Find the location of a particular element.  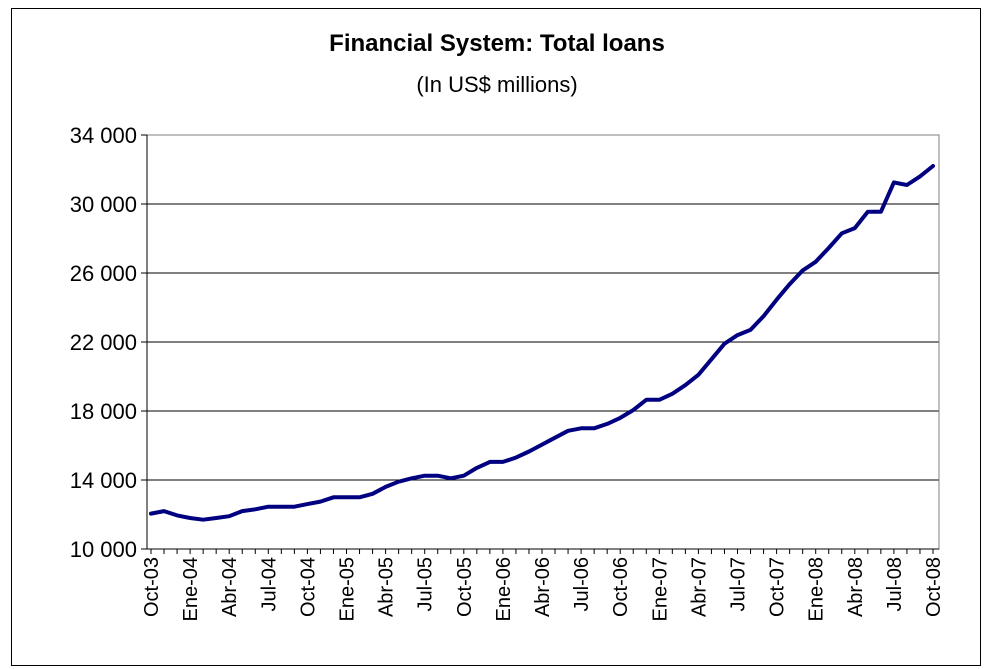

chart-title: Financial System: Total loans is located at coordinates (497, 43).